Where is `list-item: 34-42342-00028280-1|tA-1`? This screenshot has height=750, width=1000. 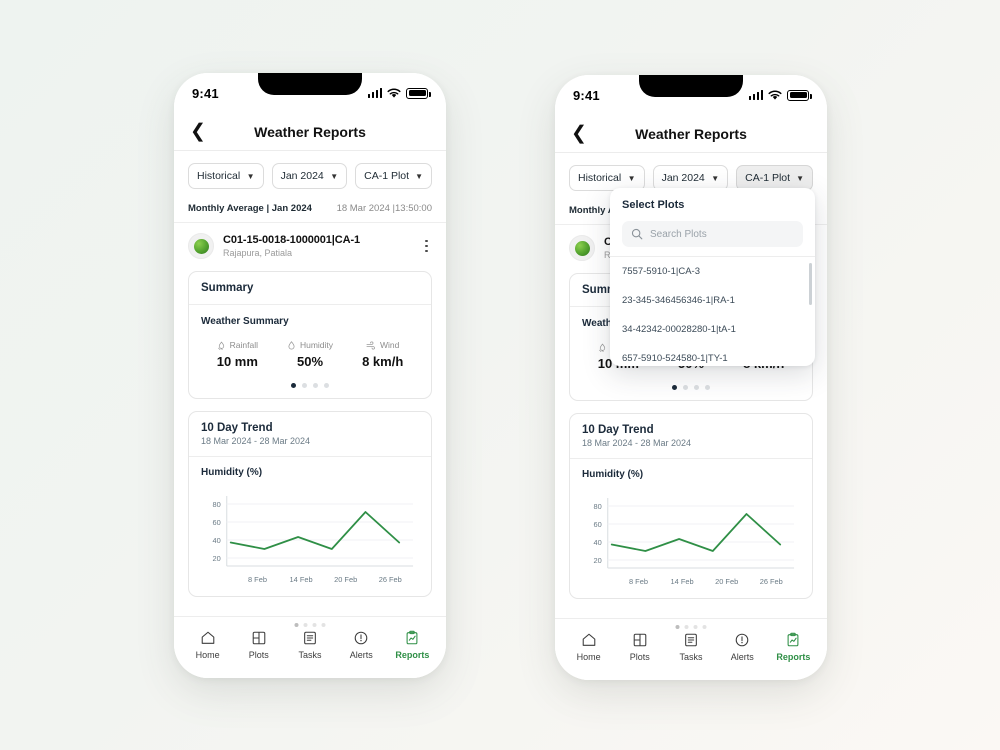
list-item: 34-42342-00028280-1|tA-1 is located at coordinates (679, 329).